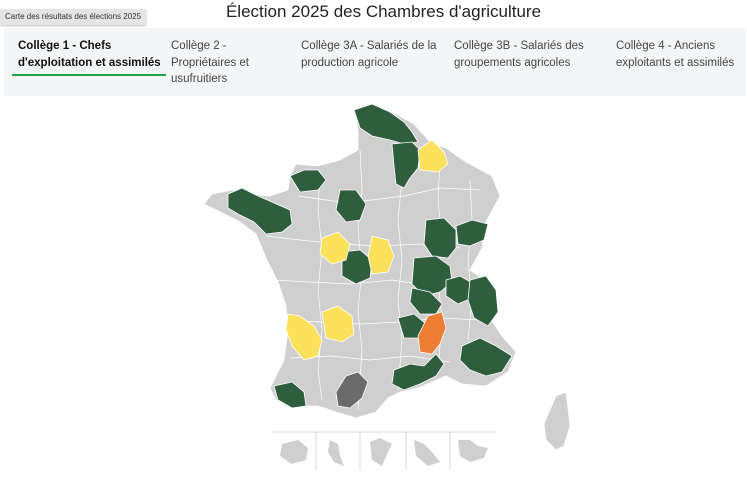 The image size is (747, 484). What do you see at coordinates (352, 390) in the screenshot?
I see `dept-dark-gray` at bounding box center [352, 390].